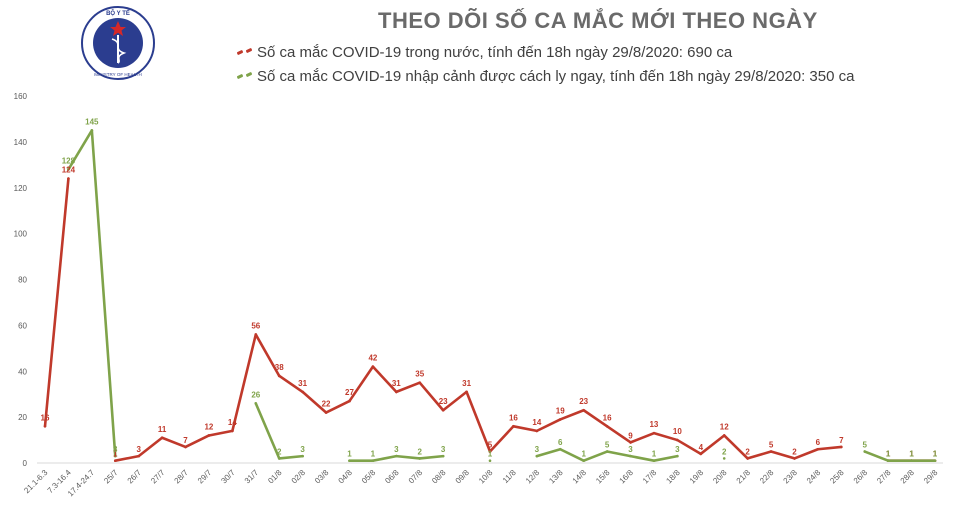 This screenshot has height=512, width=960. I want to click on chart-title: THEO DÕI SỐ CA MẮC MỚI THEO NGÀY, so click(598, 20).